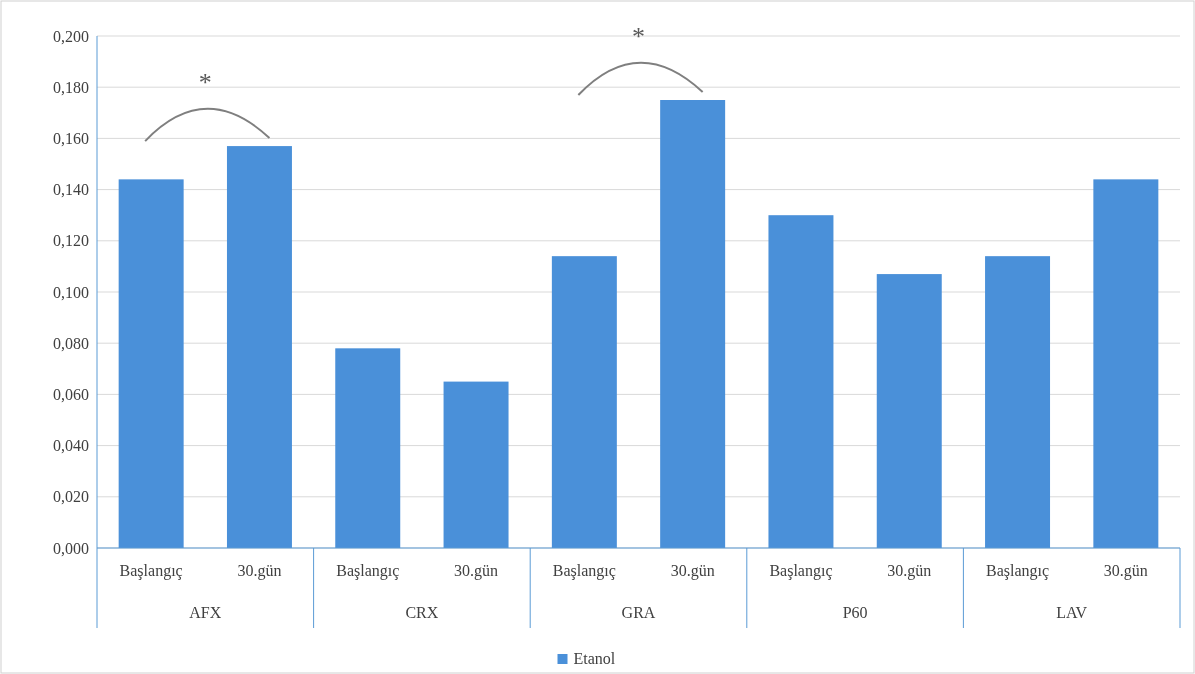 The width and height of the screenshot is (1195, 674). I want to click on text: GRA, so click(638, 612).